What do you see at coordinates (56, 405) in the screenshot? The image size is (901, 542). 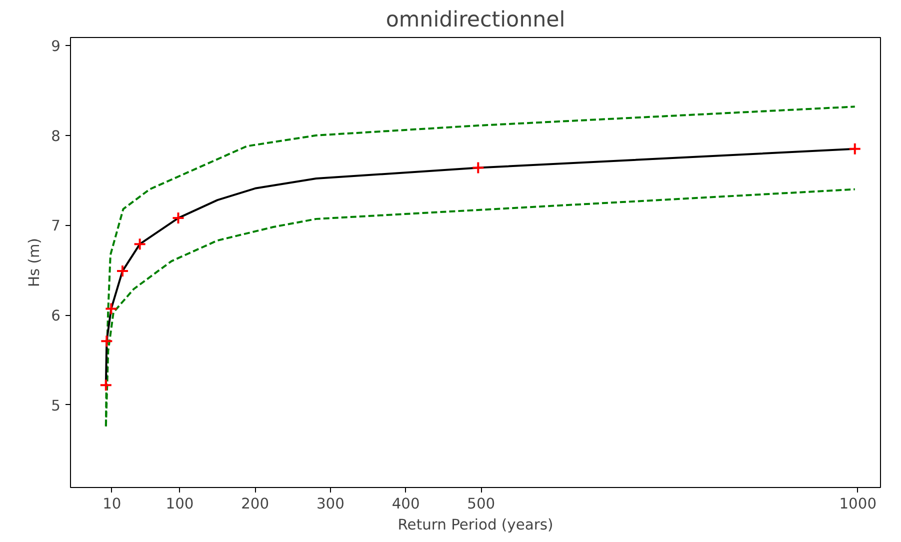 I see `y-tick-label: 5` at bounding box center [56, 405].